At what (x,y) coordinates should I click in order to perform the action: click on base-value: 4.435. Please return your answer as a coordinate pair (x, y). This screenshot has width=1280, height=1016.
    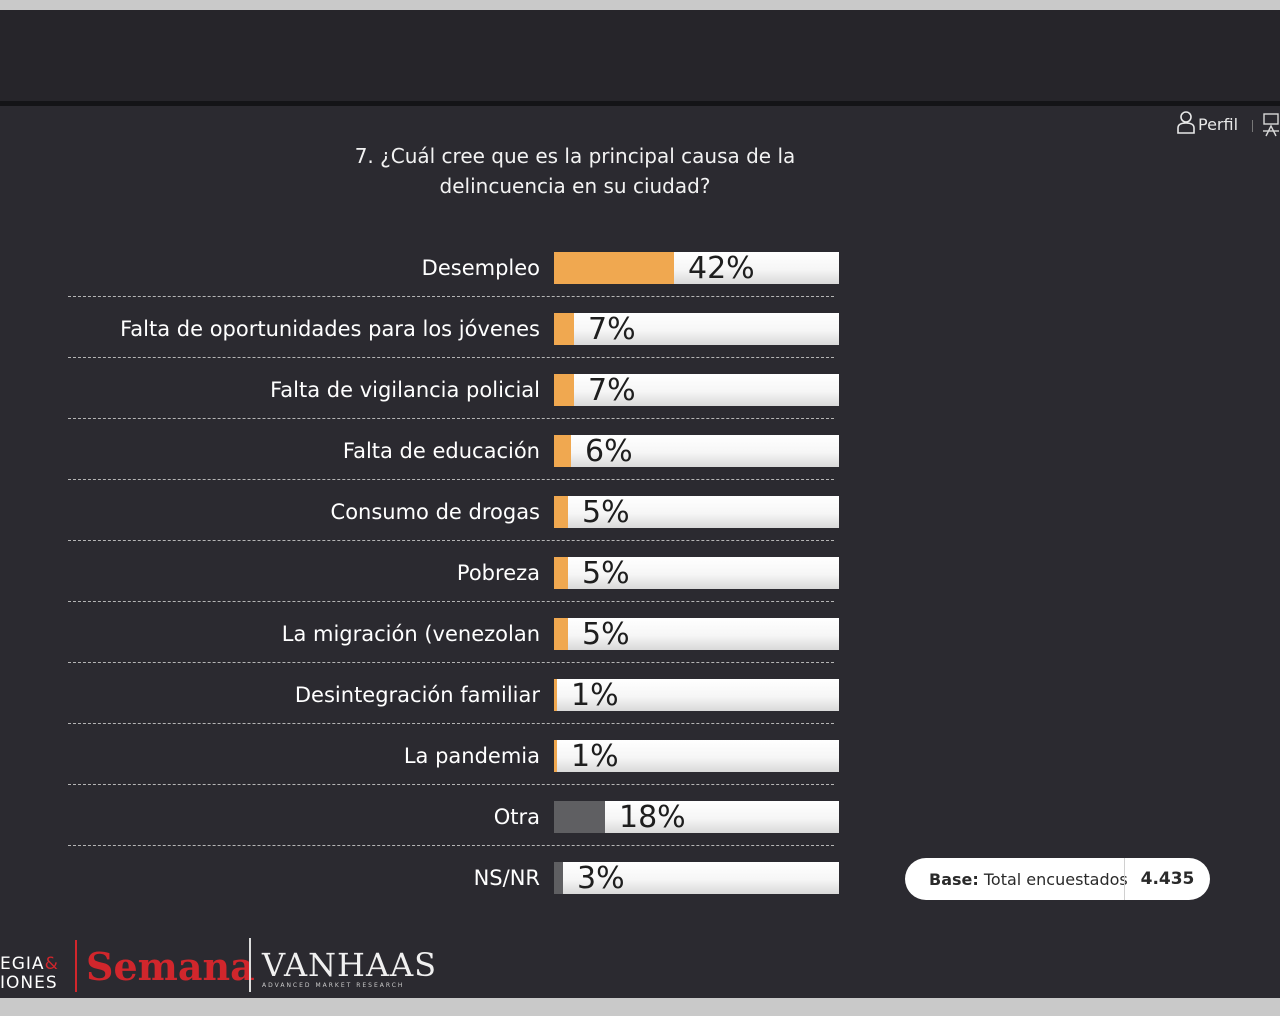
    Looking at the image, I should click on (1167, 879).